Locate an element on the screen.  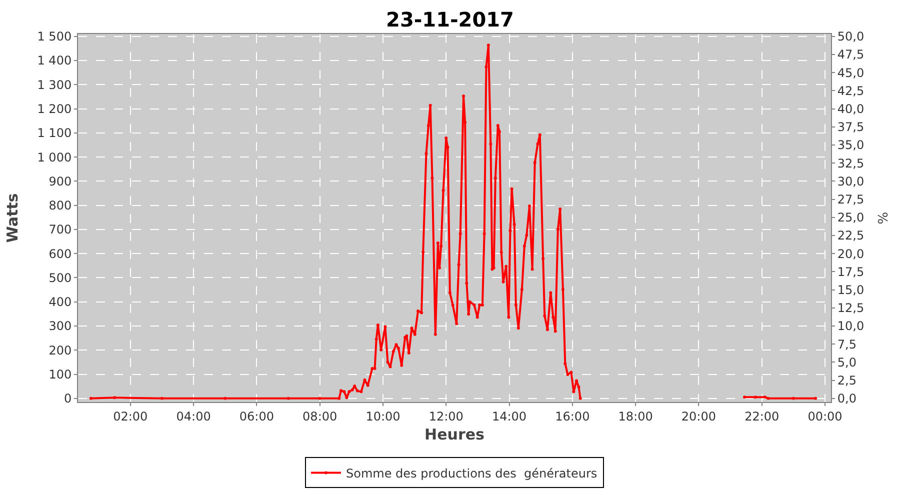
y2-tick-label: 45,0 is located at coordinates (850, 73).